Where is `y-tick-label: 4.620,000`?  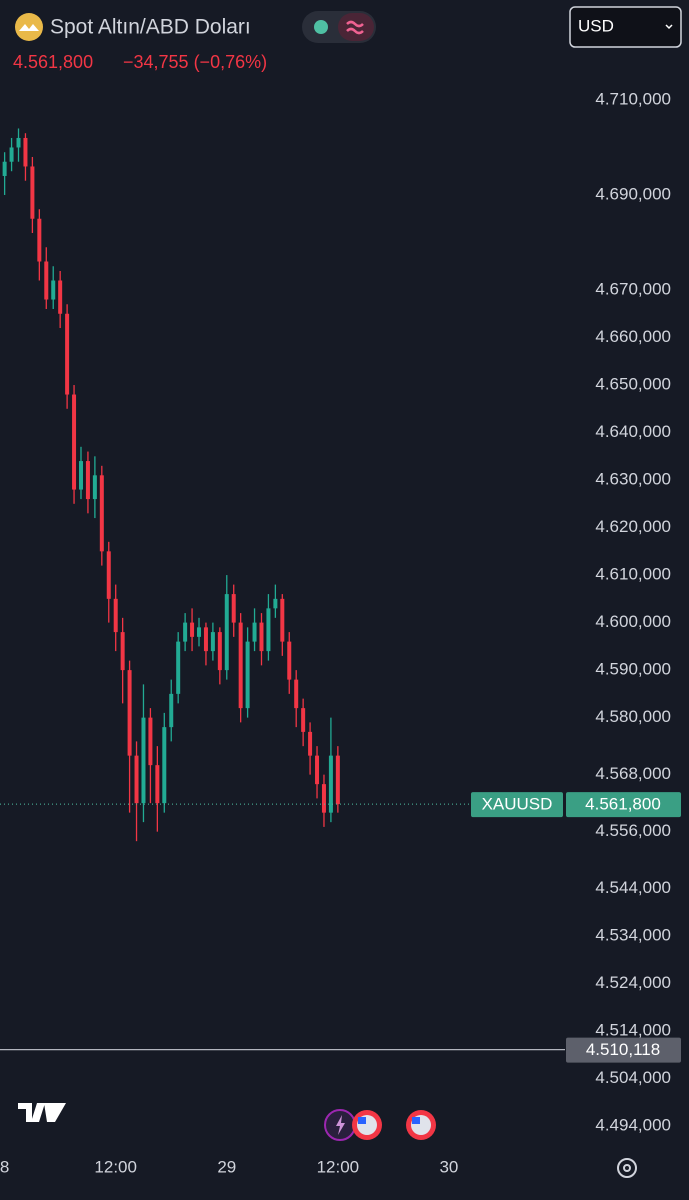
y-tick-label: 4.620,000 is located at coordinates (633, 526).